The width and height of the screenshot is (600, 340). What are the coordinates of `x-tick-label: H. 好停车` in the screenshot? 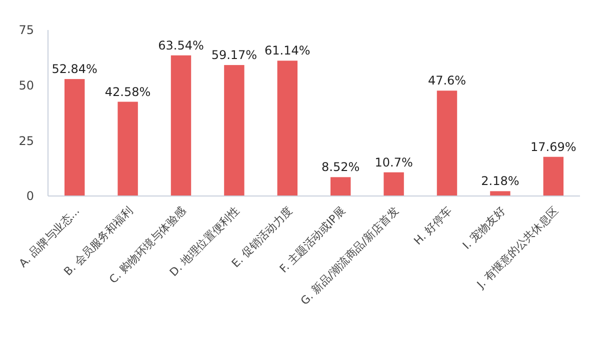 It's located at (433, 226).